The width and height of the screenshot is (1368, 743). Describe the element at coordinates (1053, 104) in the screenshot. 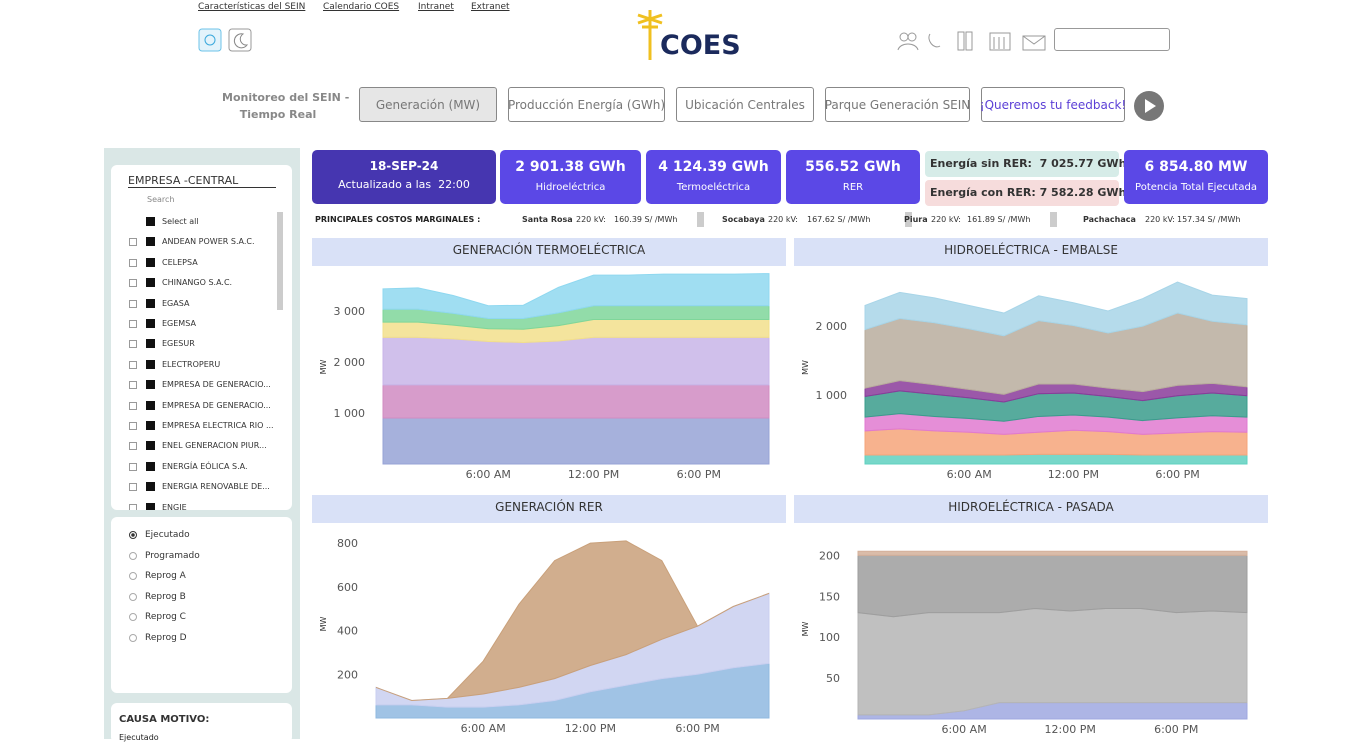

I see `nav-button: ¡Queremos tu feedback!` at that location.